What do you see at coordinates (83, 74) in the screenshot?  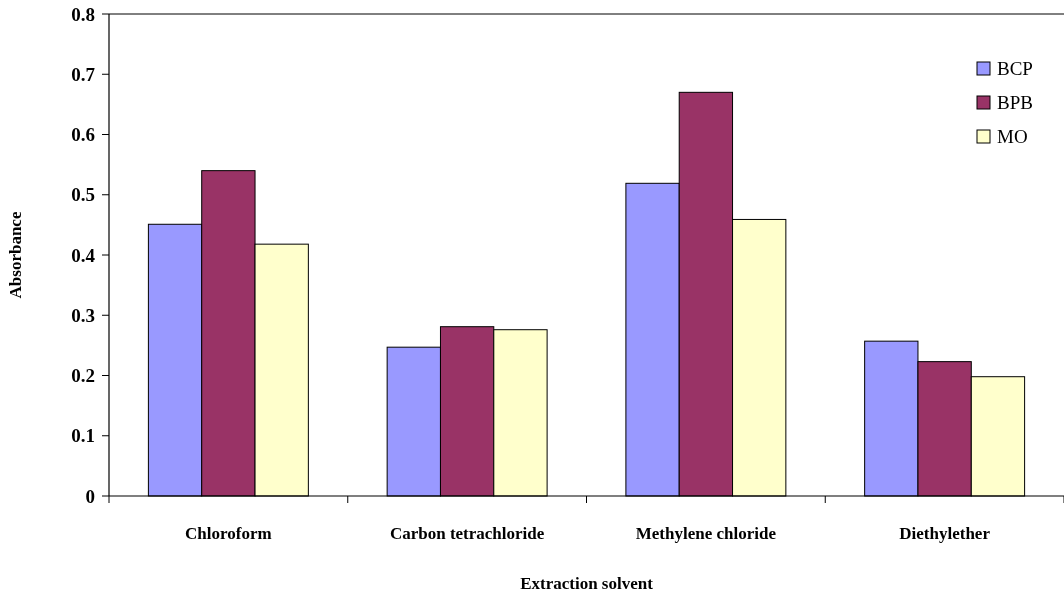 I see `y-tick-label: 0.7` at bounding box center [83, 74].